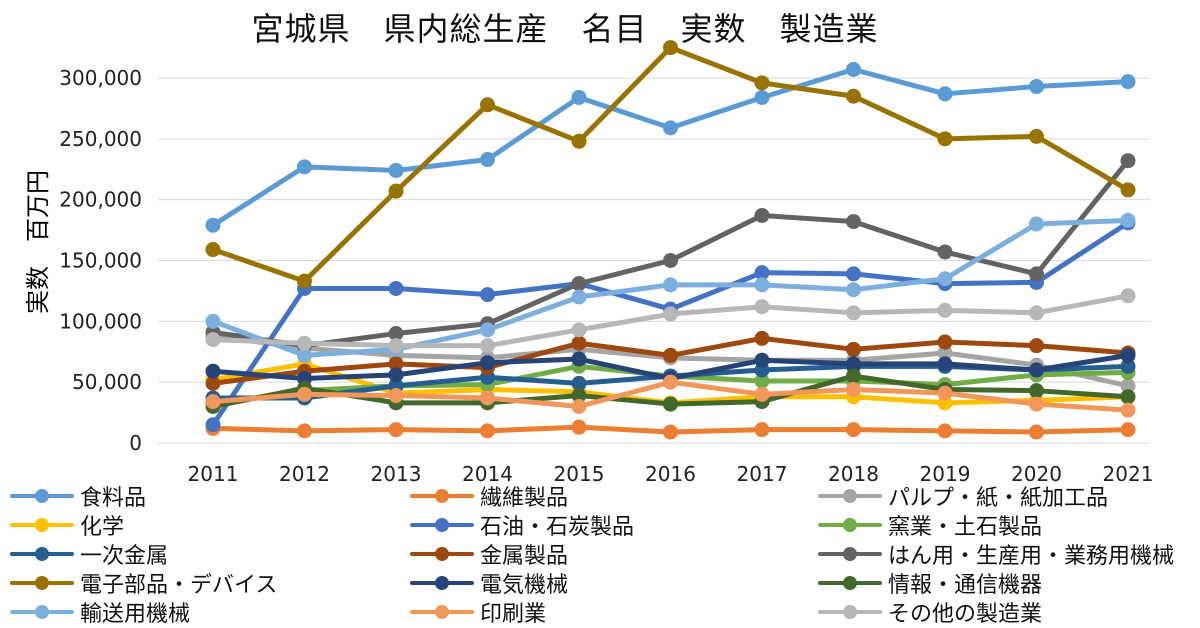  What do you see at coordinates (579, 474) in the screenshot?
I see `x-tick-label: 2015` at bounding box center [579, 474].